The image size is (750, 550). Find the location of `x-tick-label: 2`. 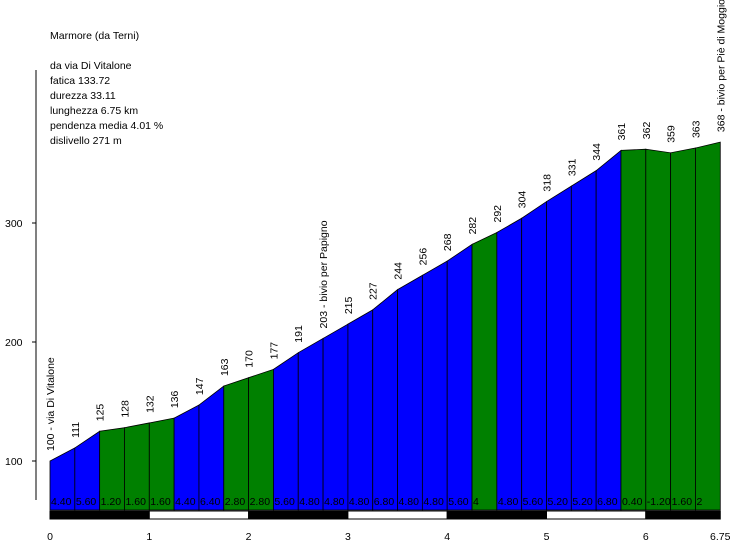

x-tick-label: 2 is located at coordinates (249, 537).